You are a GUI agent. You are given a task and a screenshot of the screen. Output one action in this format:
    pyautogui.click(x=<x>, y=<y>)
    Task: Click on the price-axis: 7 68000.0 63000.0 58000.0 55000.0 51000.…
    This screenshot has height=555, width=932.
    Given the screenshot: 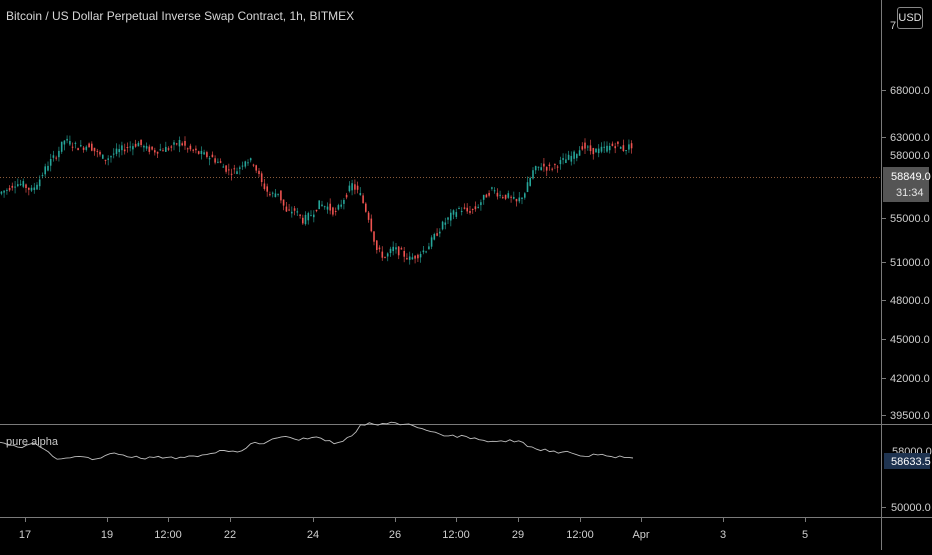 What is the action you would take?
    pyautogui.click(x=906, y=221)
    